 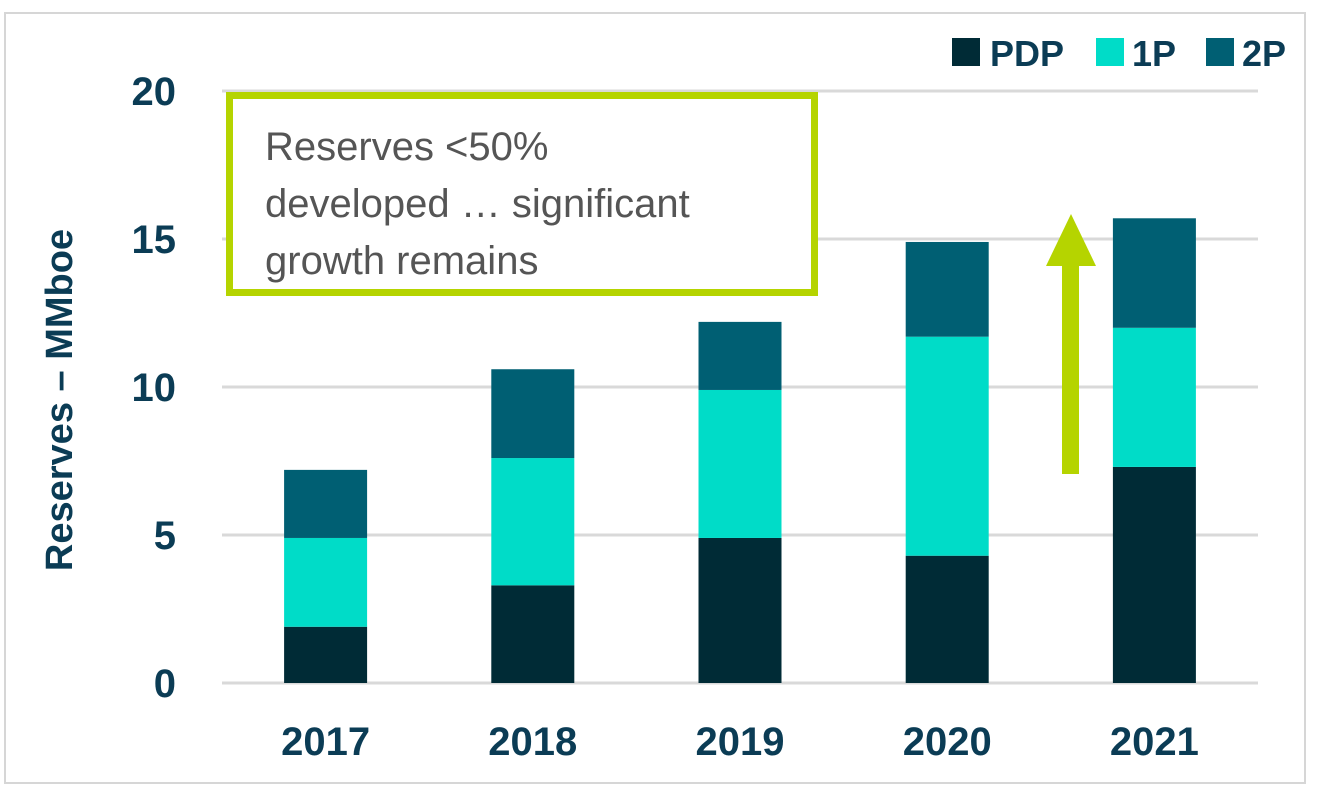 I want to click on bar-segment-pdp-2020, so click(x=947, y=619).